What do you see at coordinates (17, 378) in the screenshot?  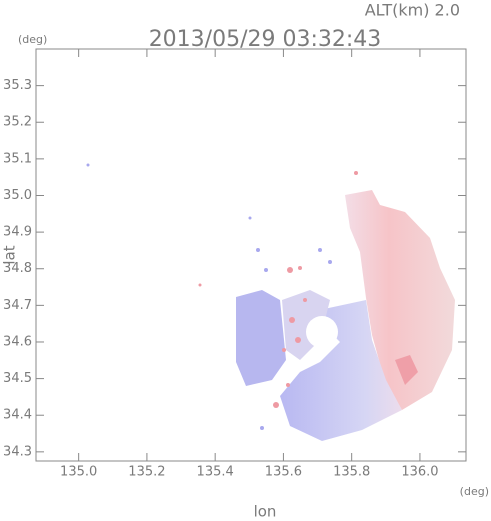 I see `y-tick-label: 34.5` at bounding box center [17, 378].